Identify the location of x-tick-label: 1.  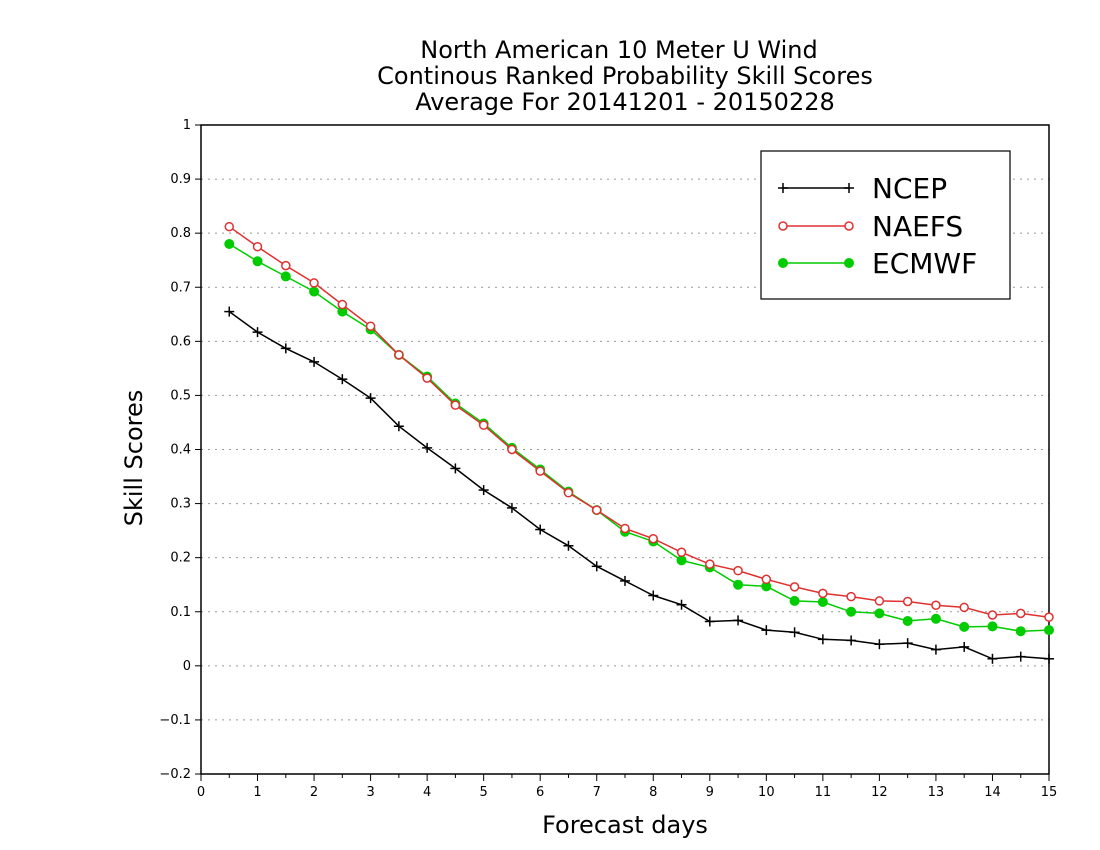
(257, 792).